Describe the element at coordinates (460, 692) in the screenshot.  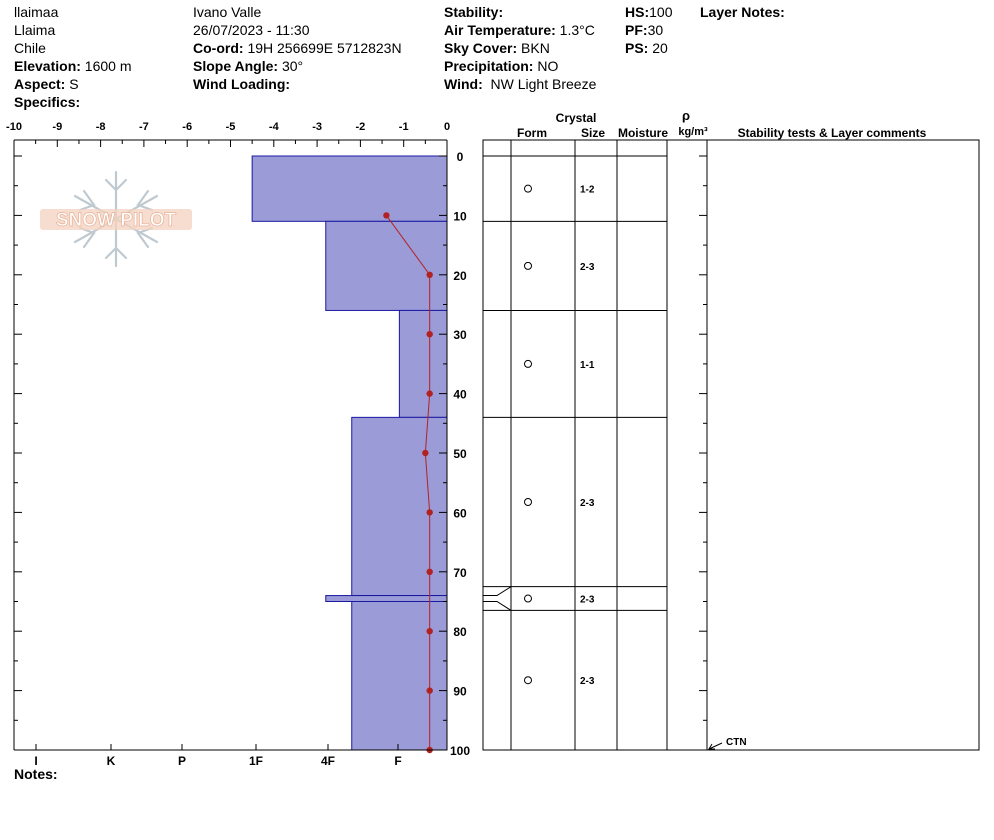
I see `depth-tick-label: 90` at that location.